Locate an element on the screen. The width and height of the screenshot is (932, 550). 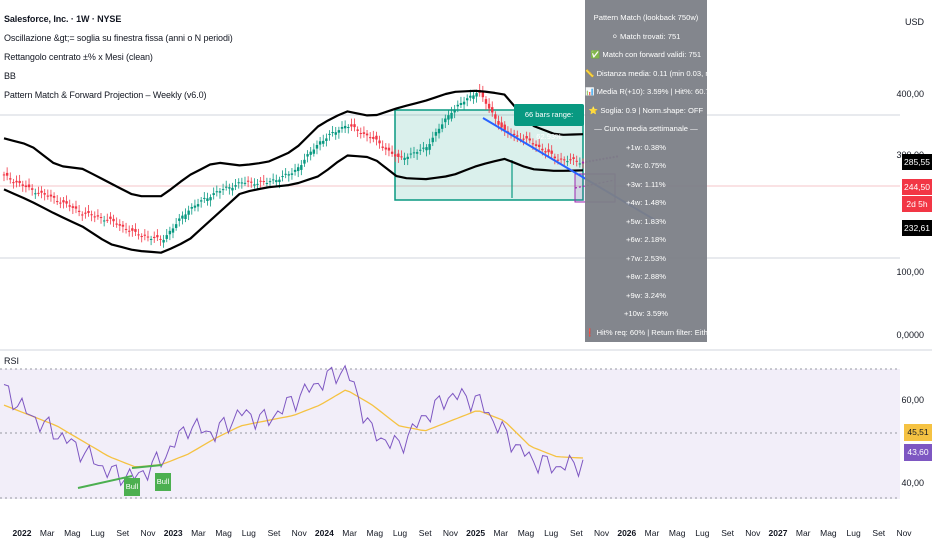
rsi-label: RSI is located at coordinates (12, 361).